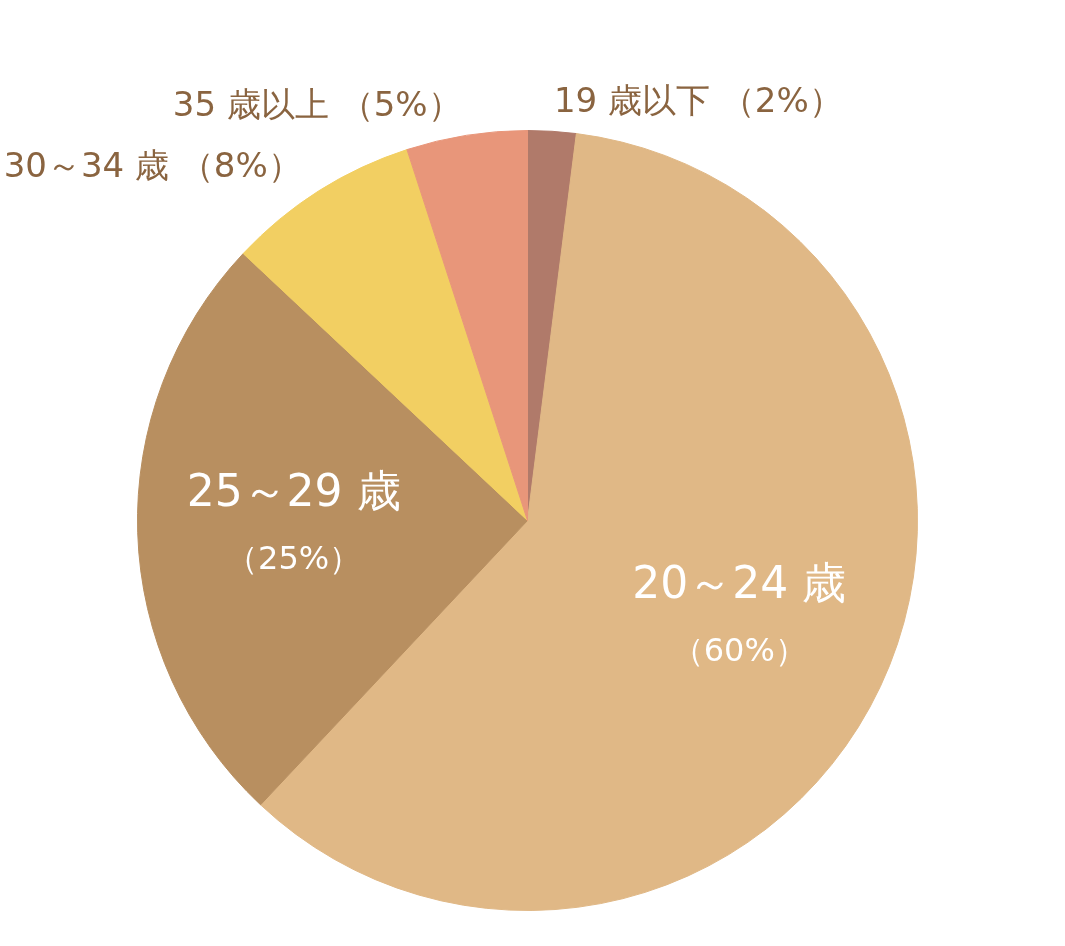 The height and width of the screenshot is (946, 1065). What do you see at coordinates (152, 164) in the screenshot?
I see `slice-label: 30～34 歳 （8%）` at bounding box center [152, 164].